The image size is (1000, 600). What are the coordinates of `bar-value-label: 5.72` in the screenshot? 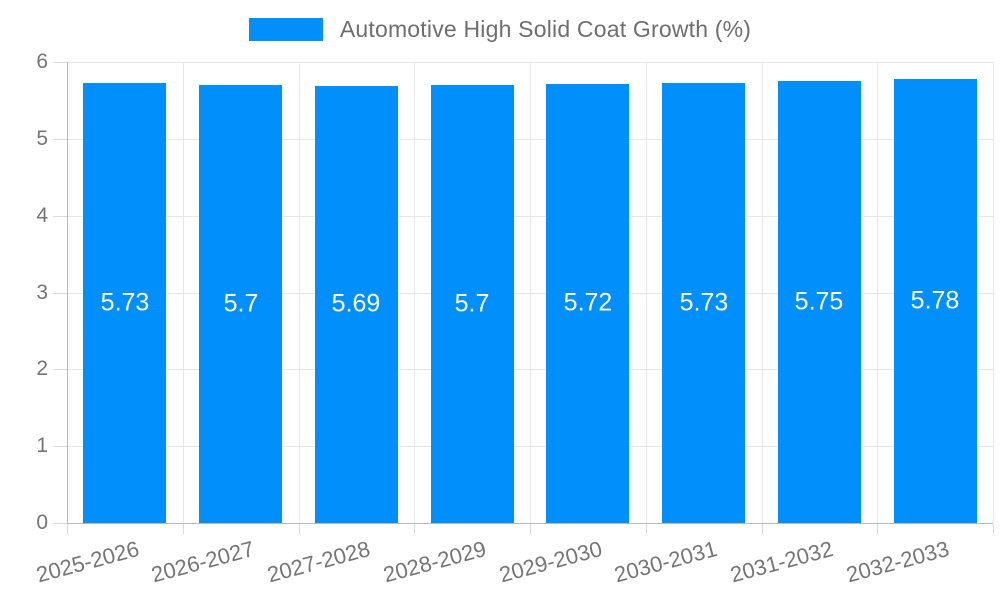 It's located at (588, 302).